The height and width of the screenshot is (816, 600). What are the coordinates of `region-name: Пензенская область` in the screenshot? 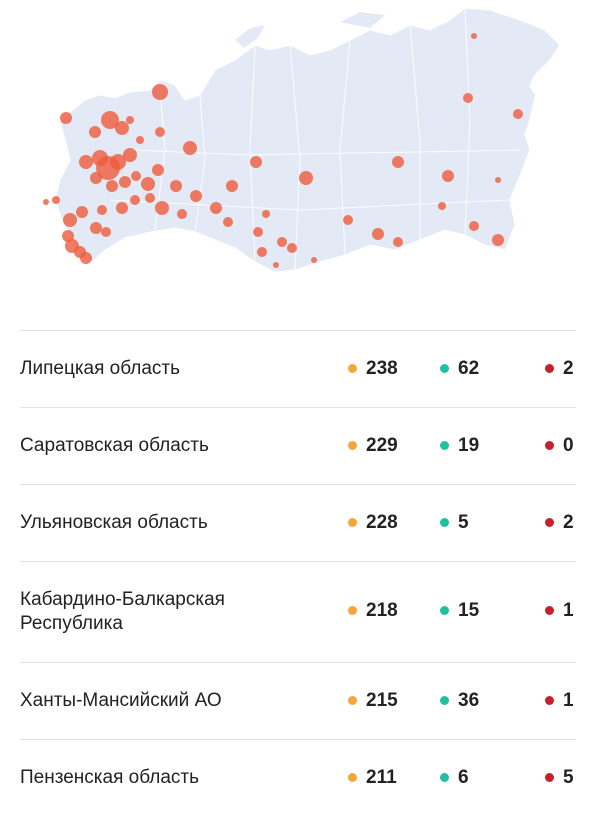 It's located at (109, 777).